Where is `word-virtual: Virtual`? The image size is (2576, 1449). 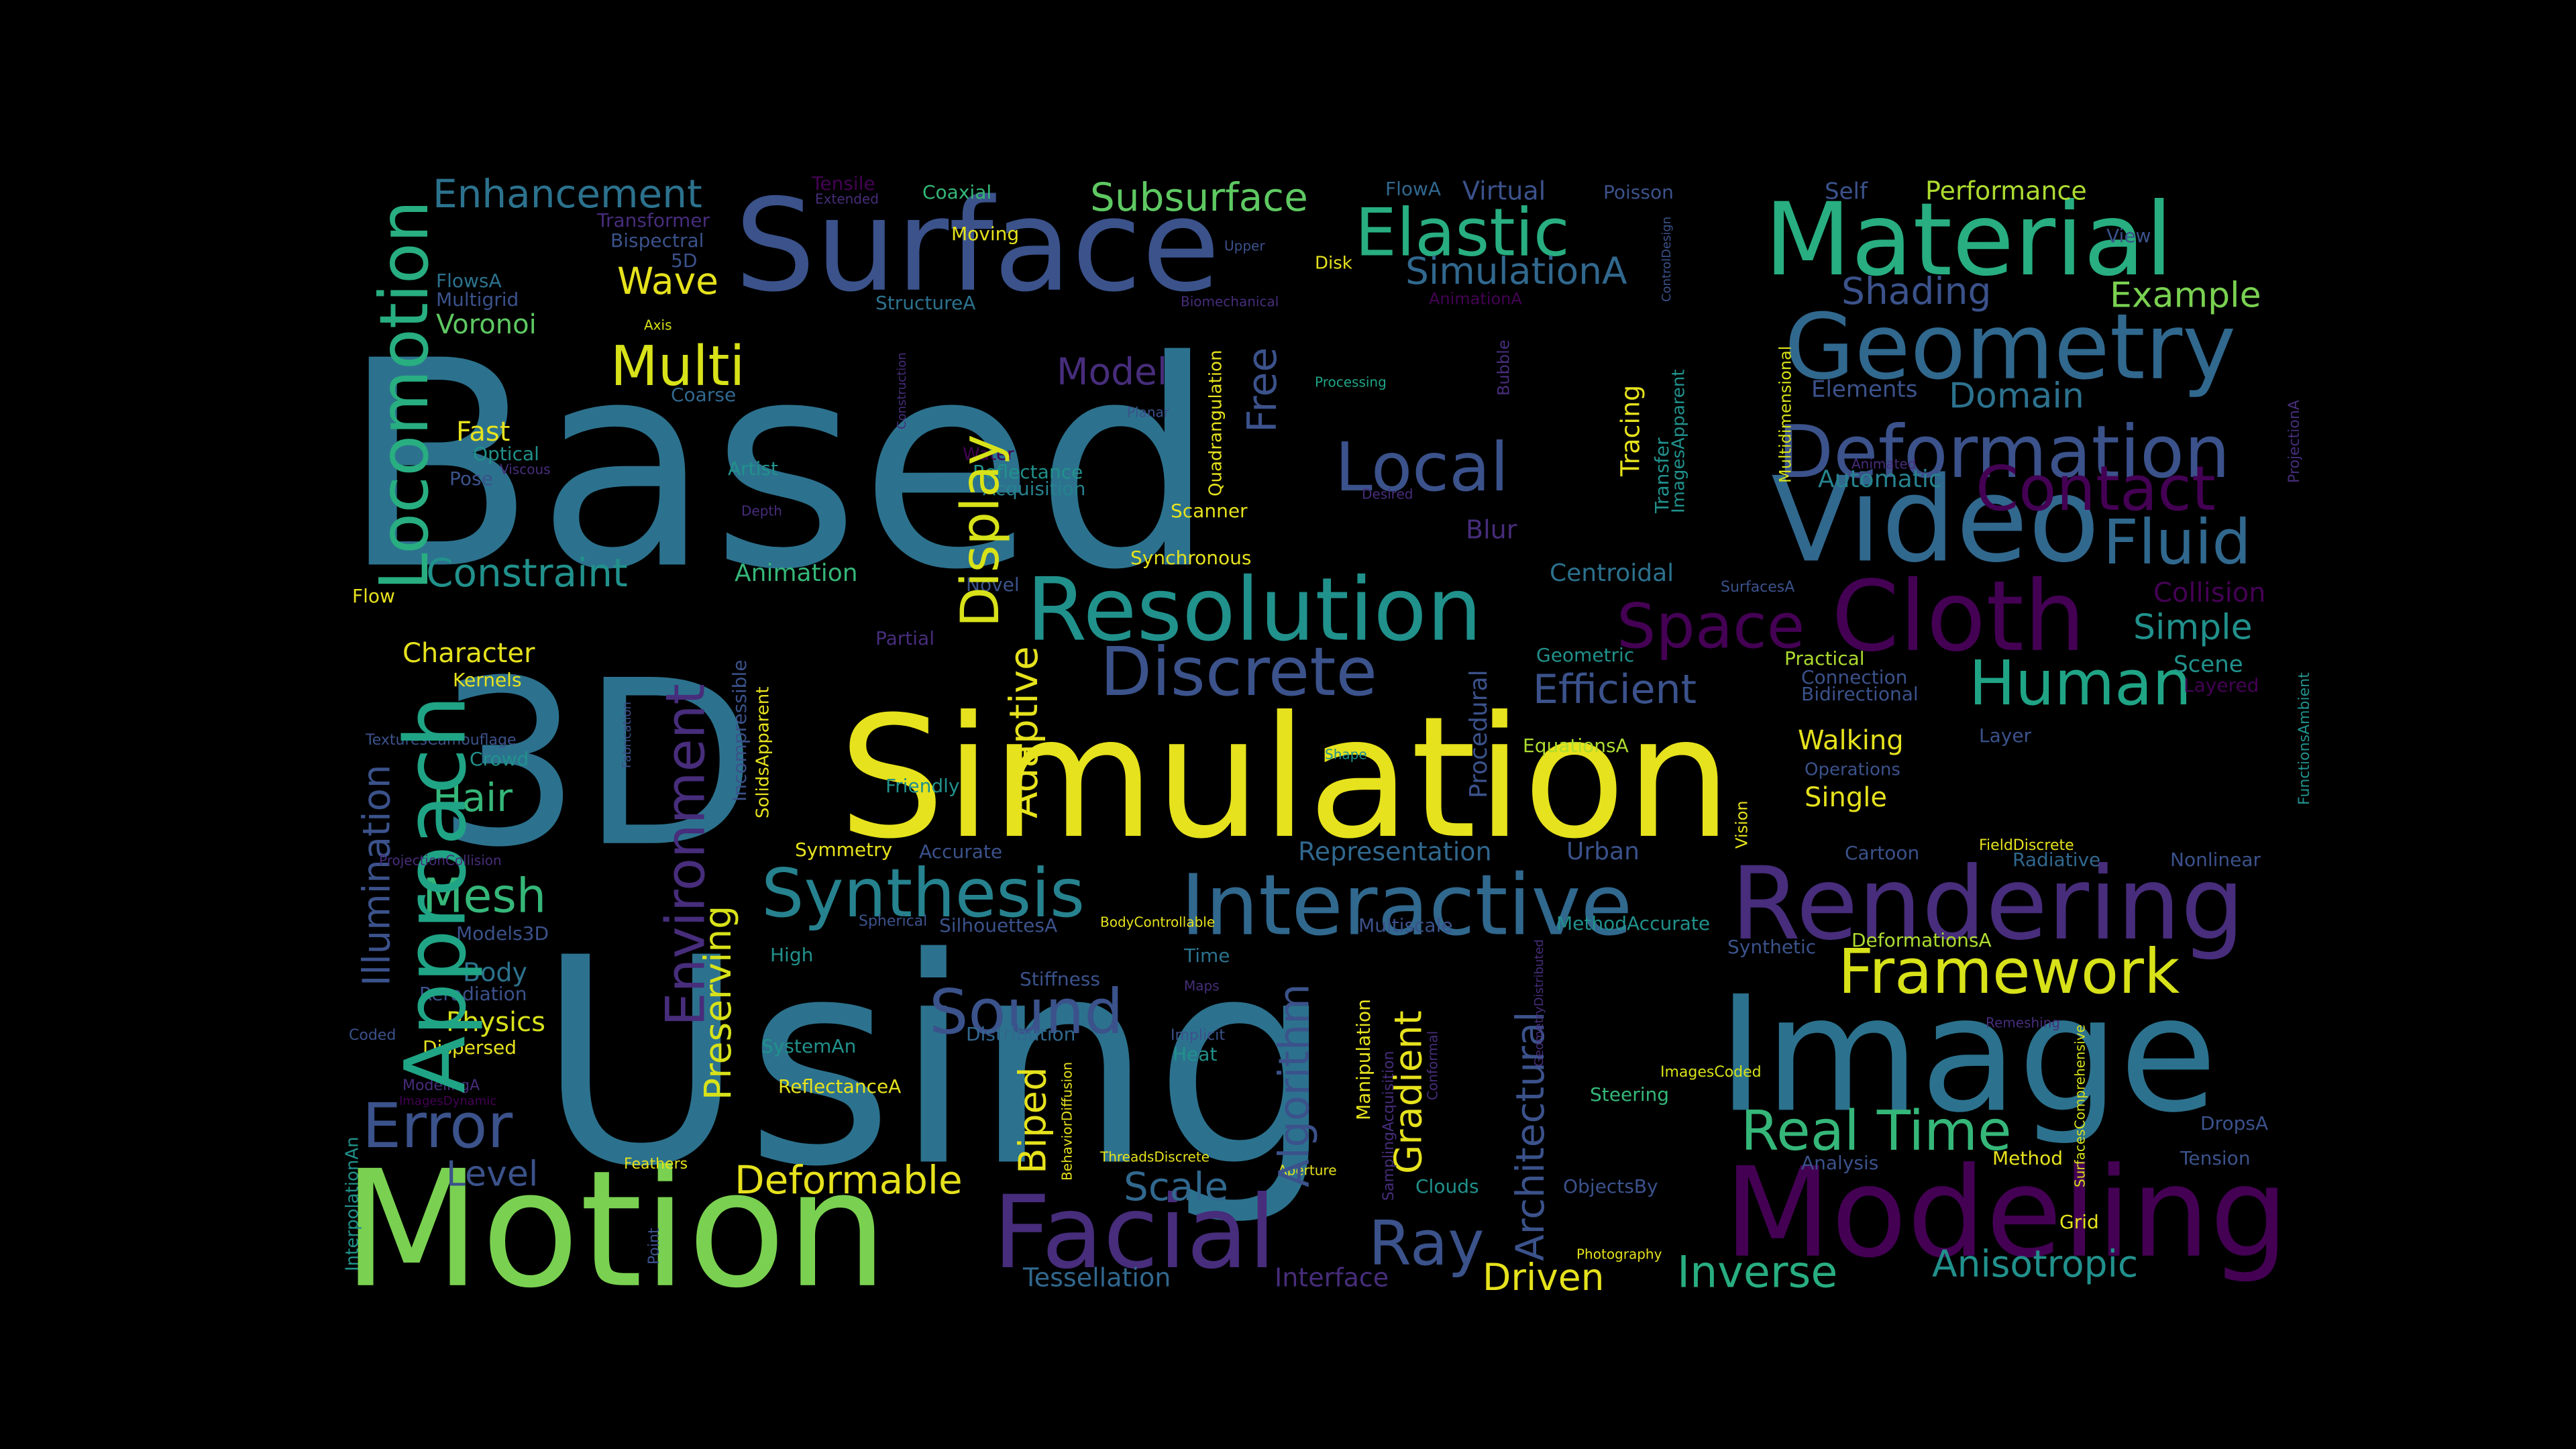 word-virtual: Virtual is located at coordinates (1504, 191).